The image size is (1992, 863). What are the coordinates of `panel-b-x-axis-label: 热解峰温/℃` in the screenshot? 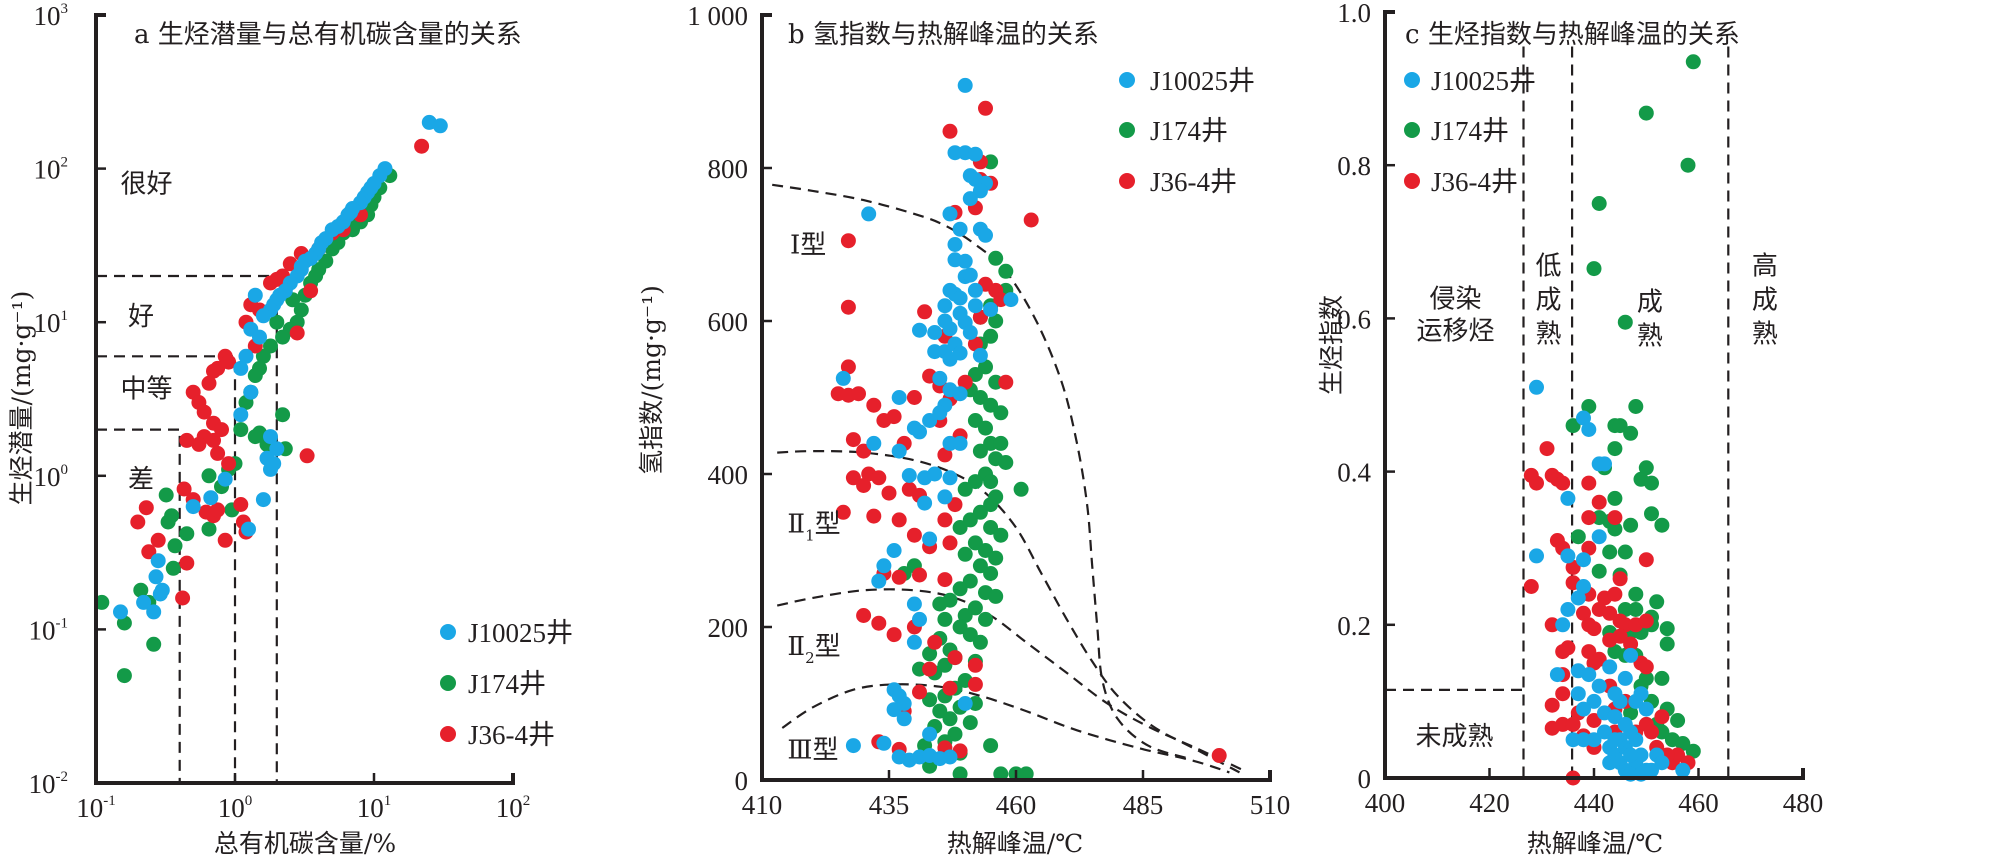 It's located at (1015, 843).